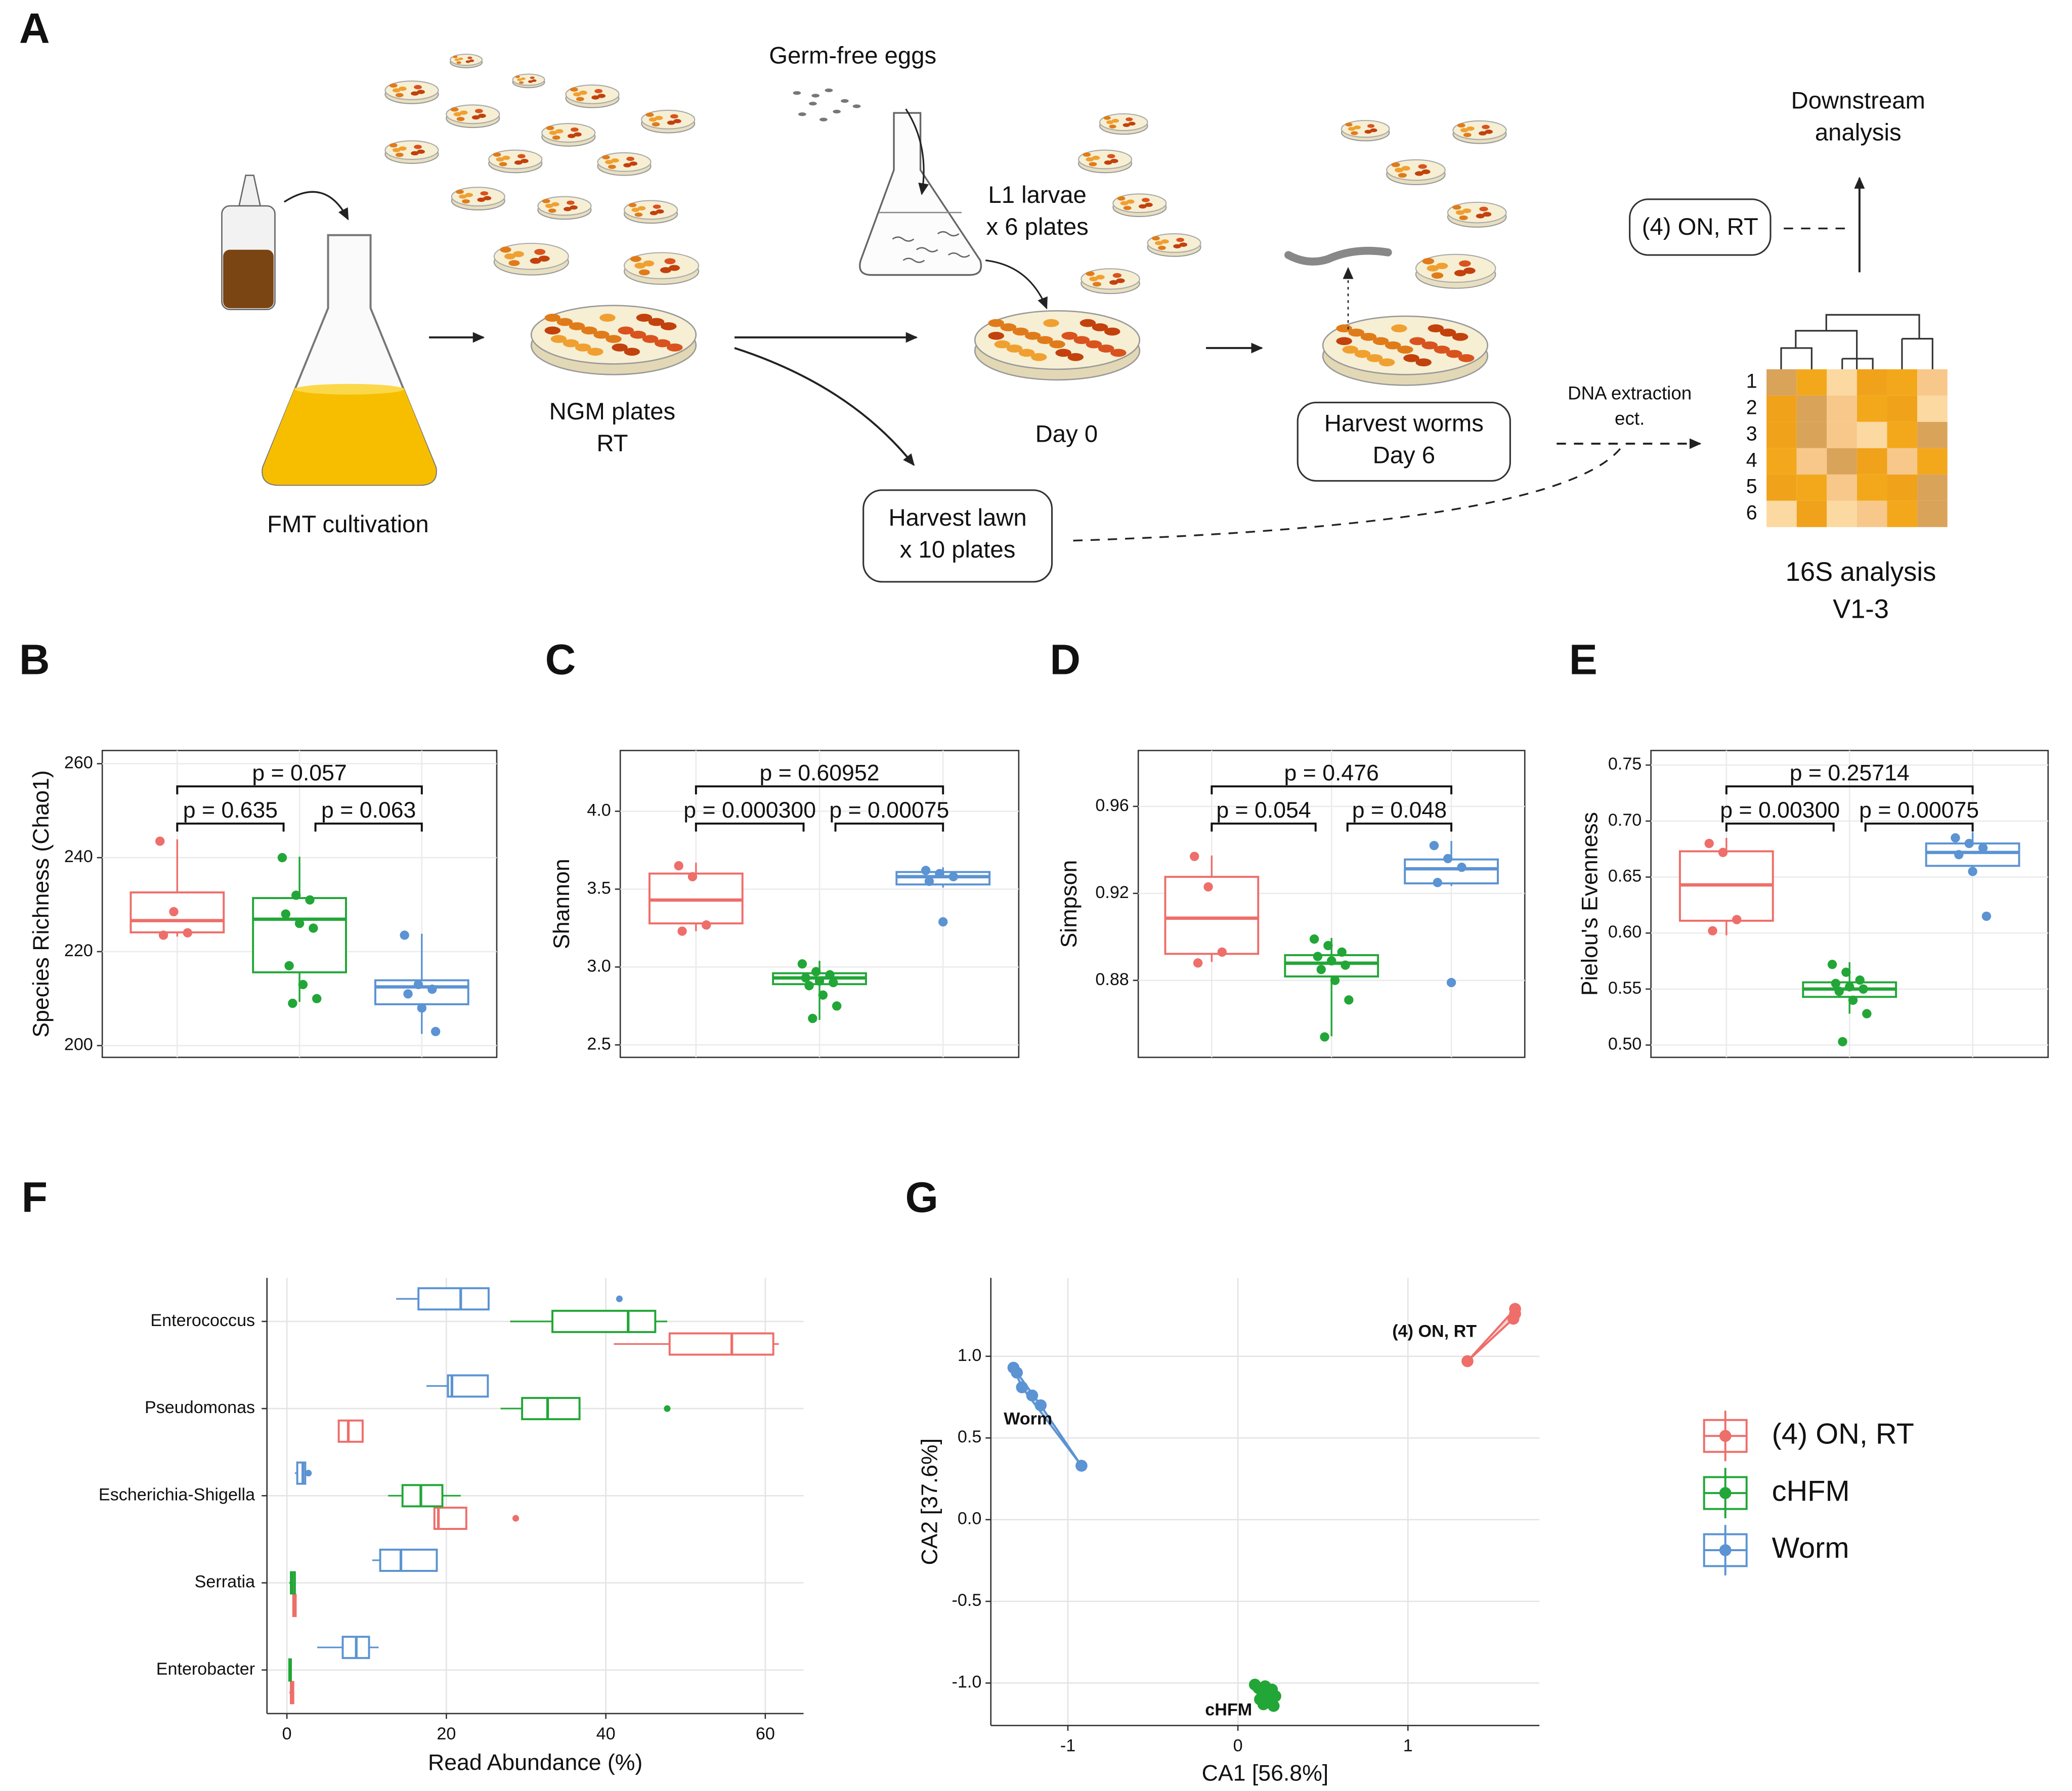 Image resolution: width=2072 pixels, height=1791 pixels. Describe the element at coordinates (606, 1733) in the screenshot. I see `x-tick-label: 40` at that location.